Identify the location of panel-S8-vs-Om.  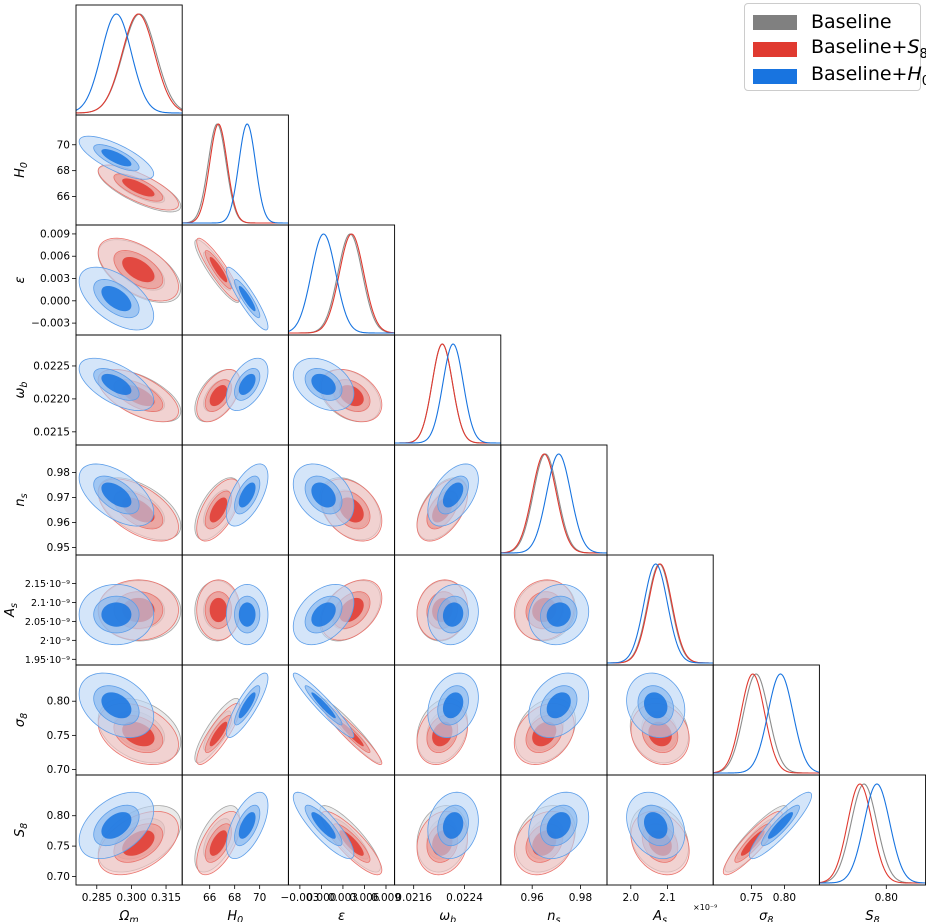
(130, 833).